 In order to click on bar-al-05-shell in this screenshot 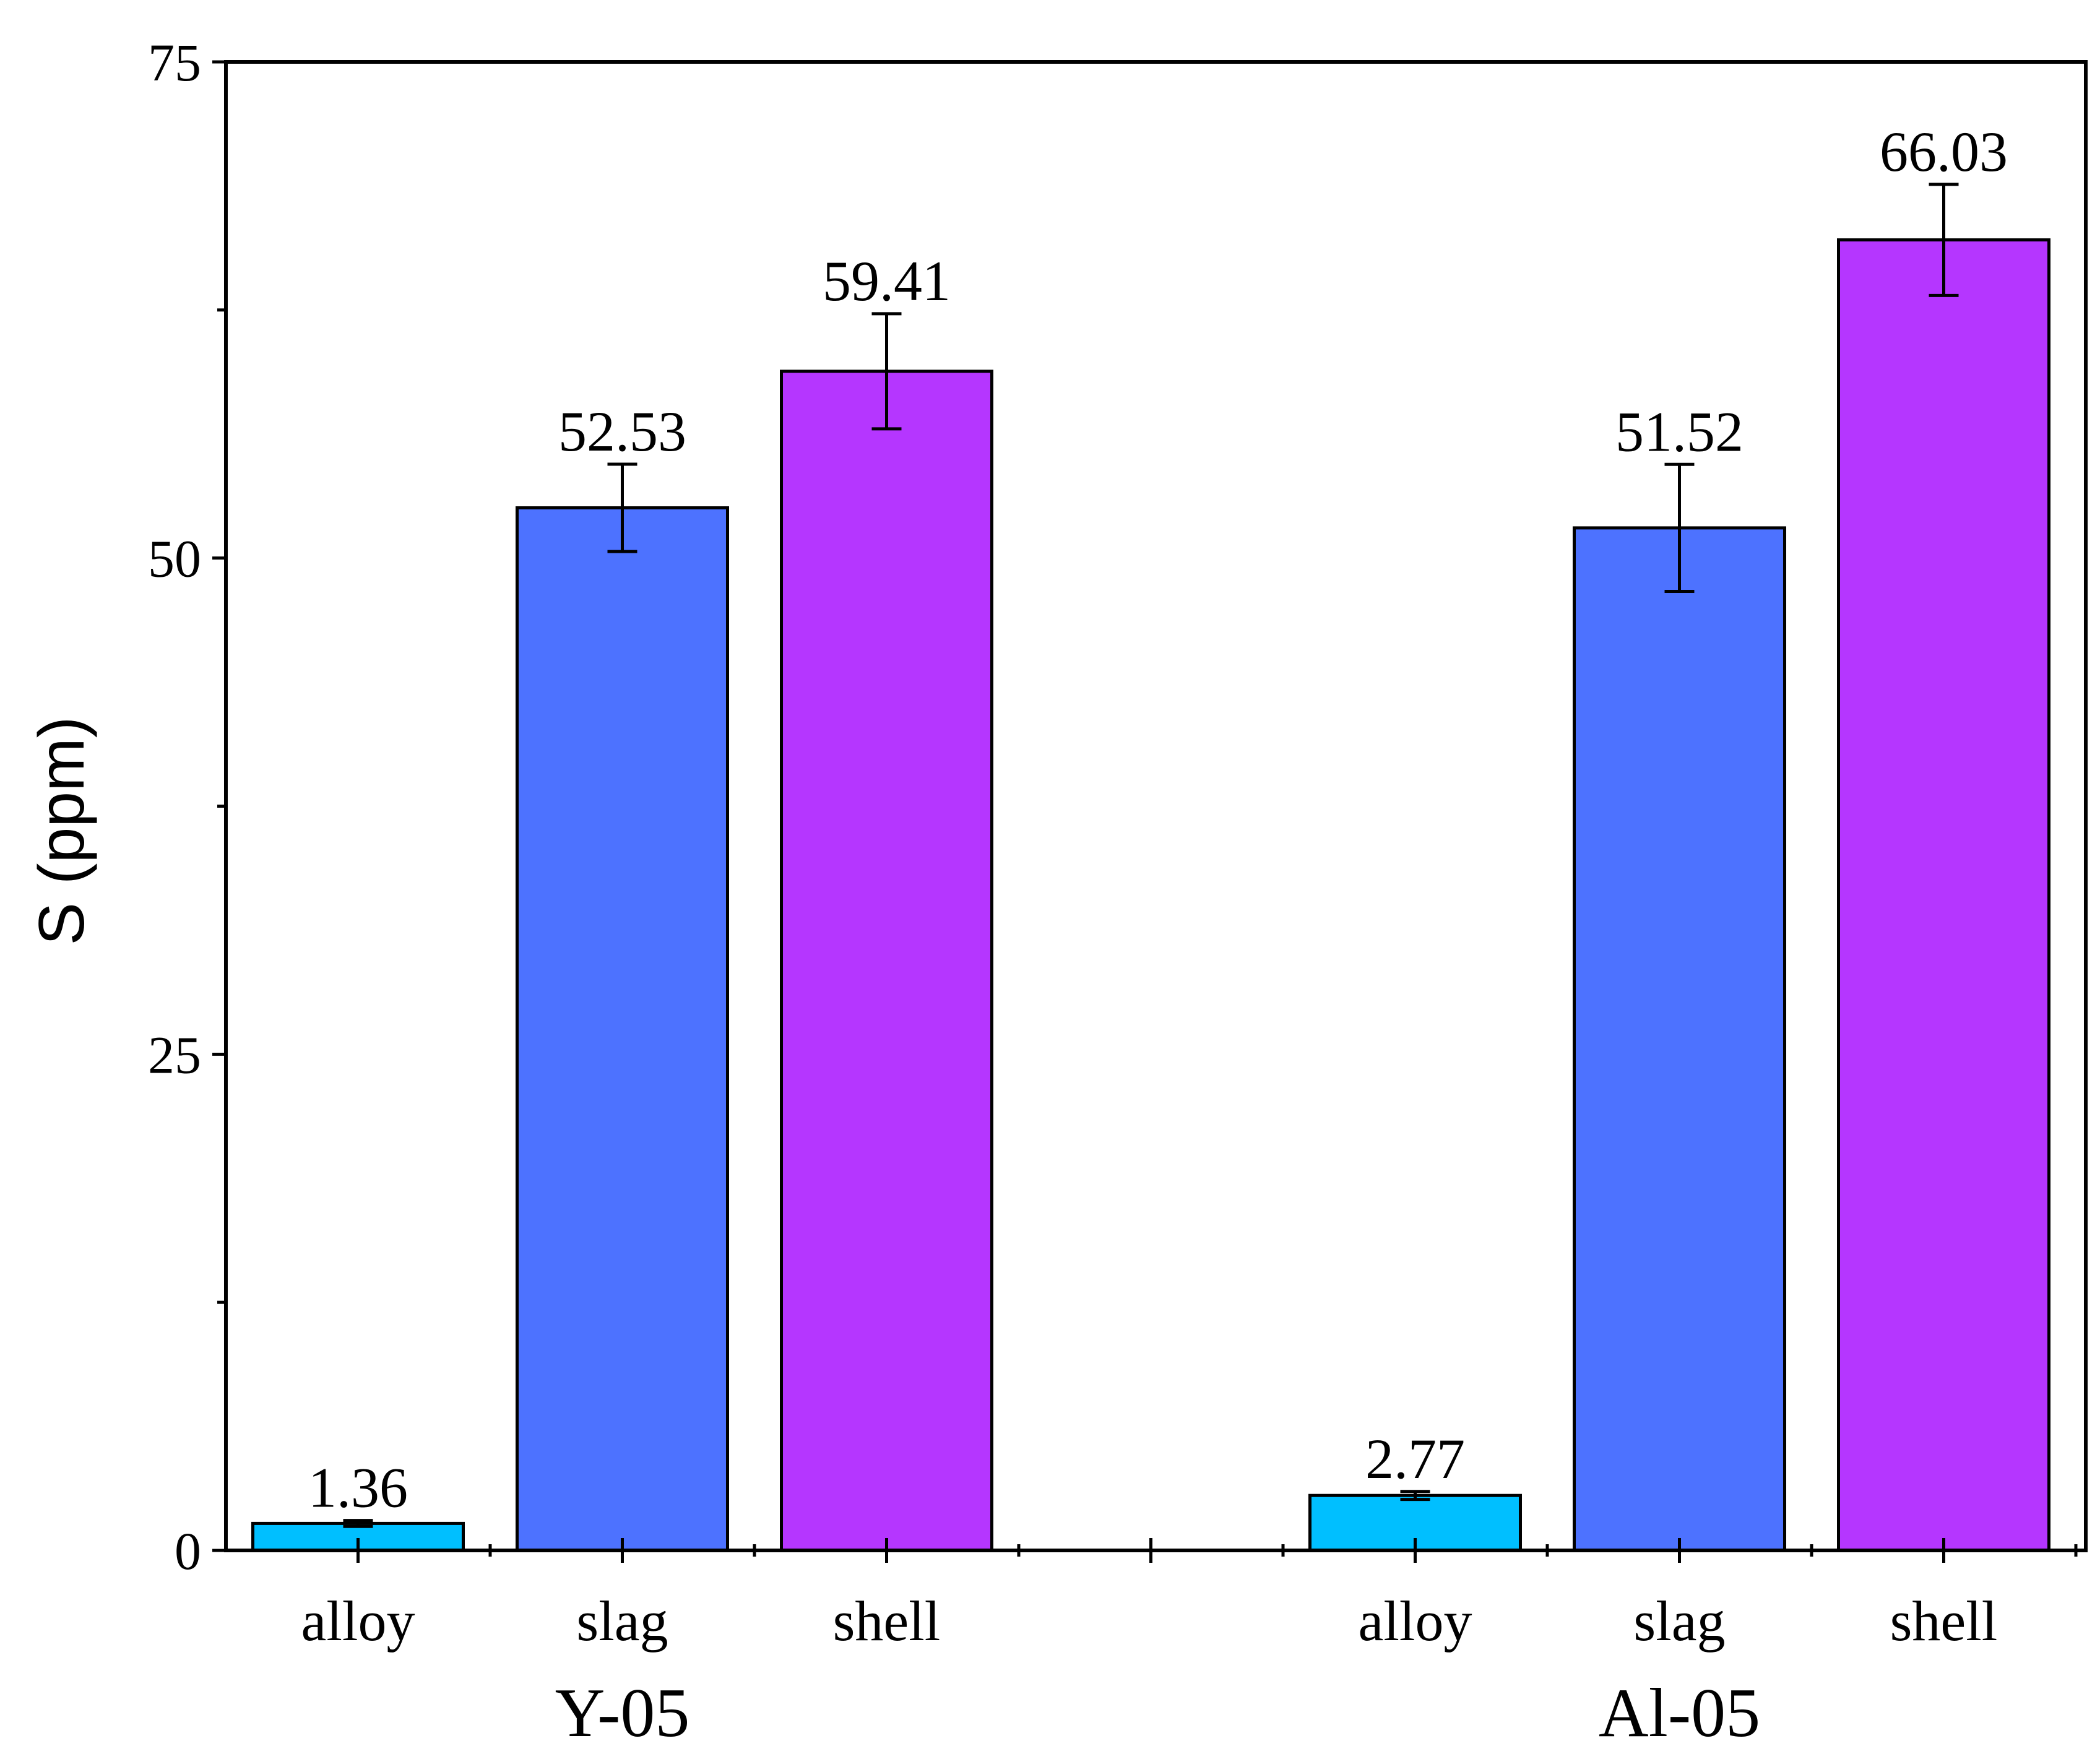, I will do `click(1943, 895)`.